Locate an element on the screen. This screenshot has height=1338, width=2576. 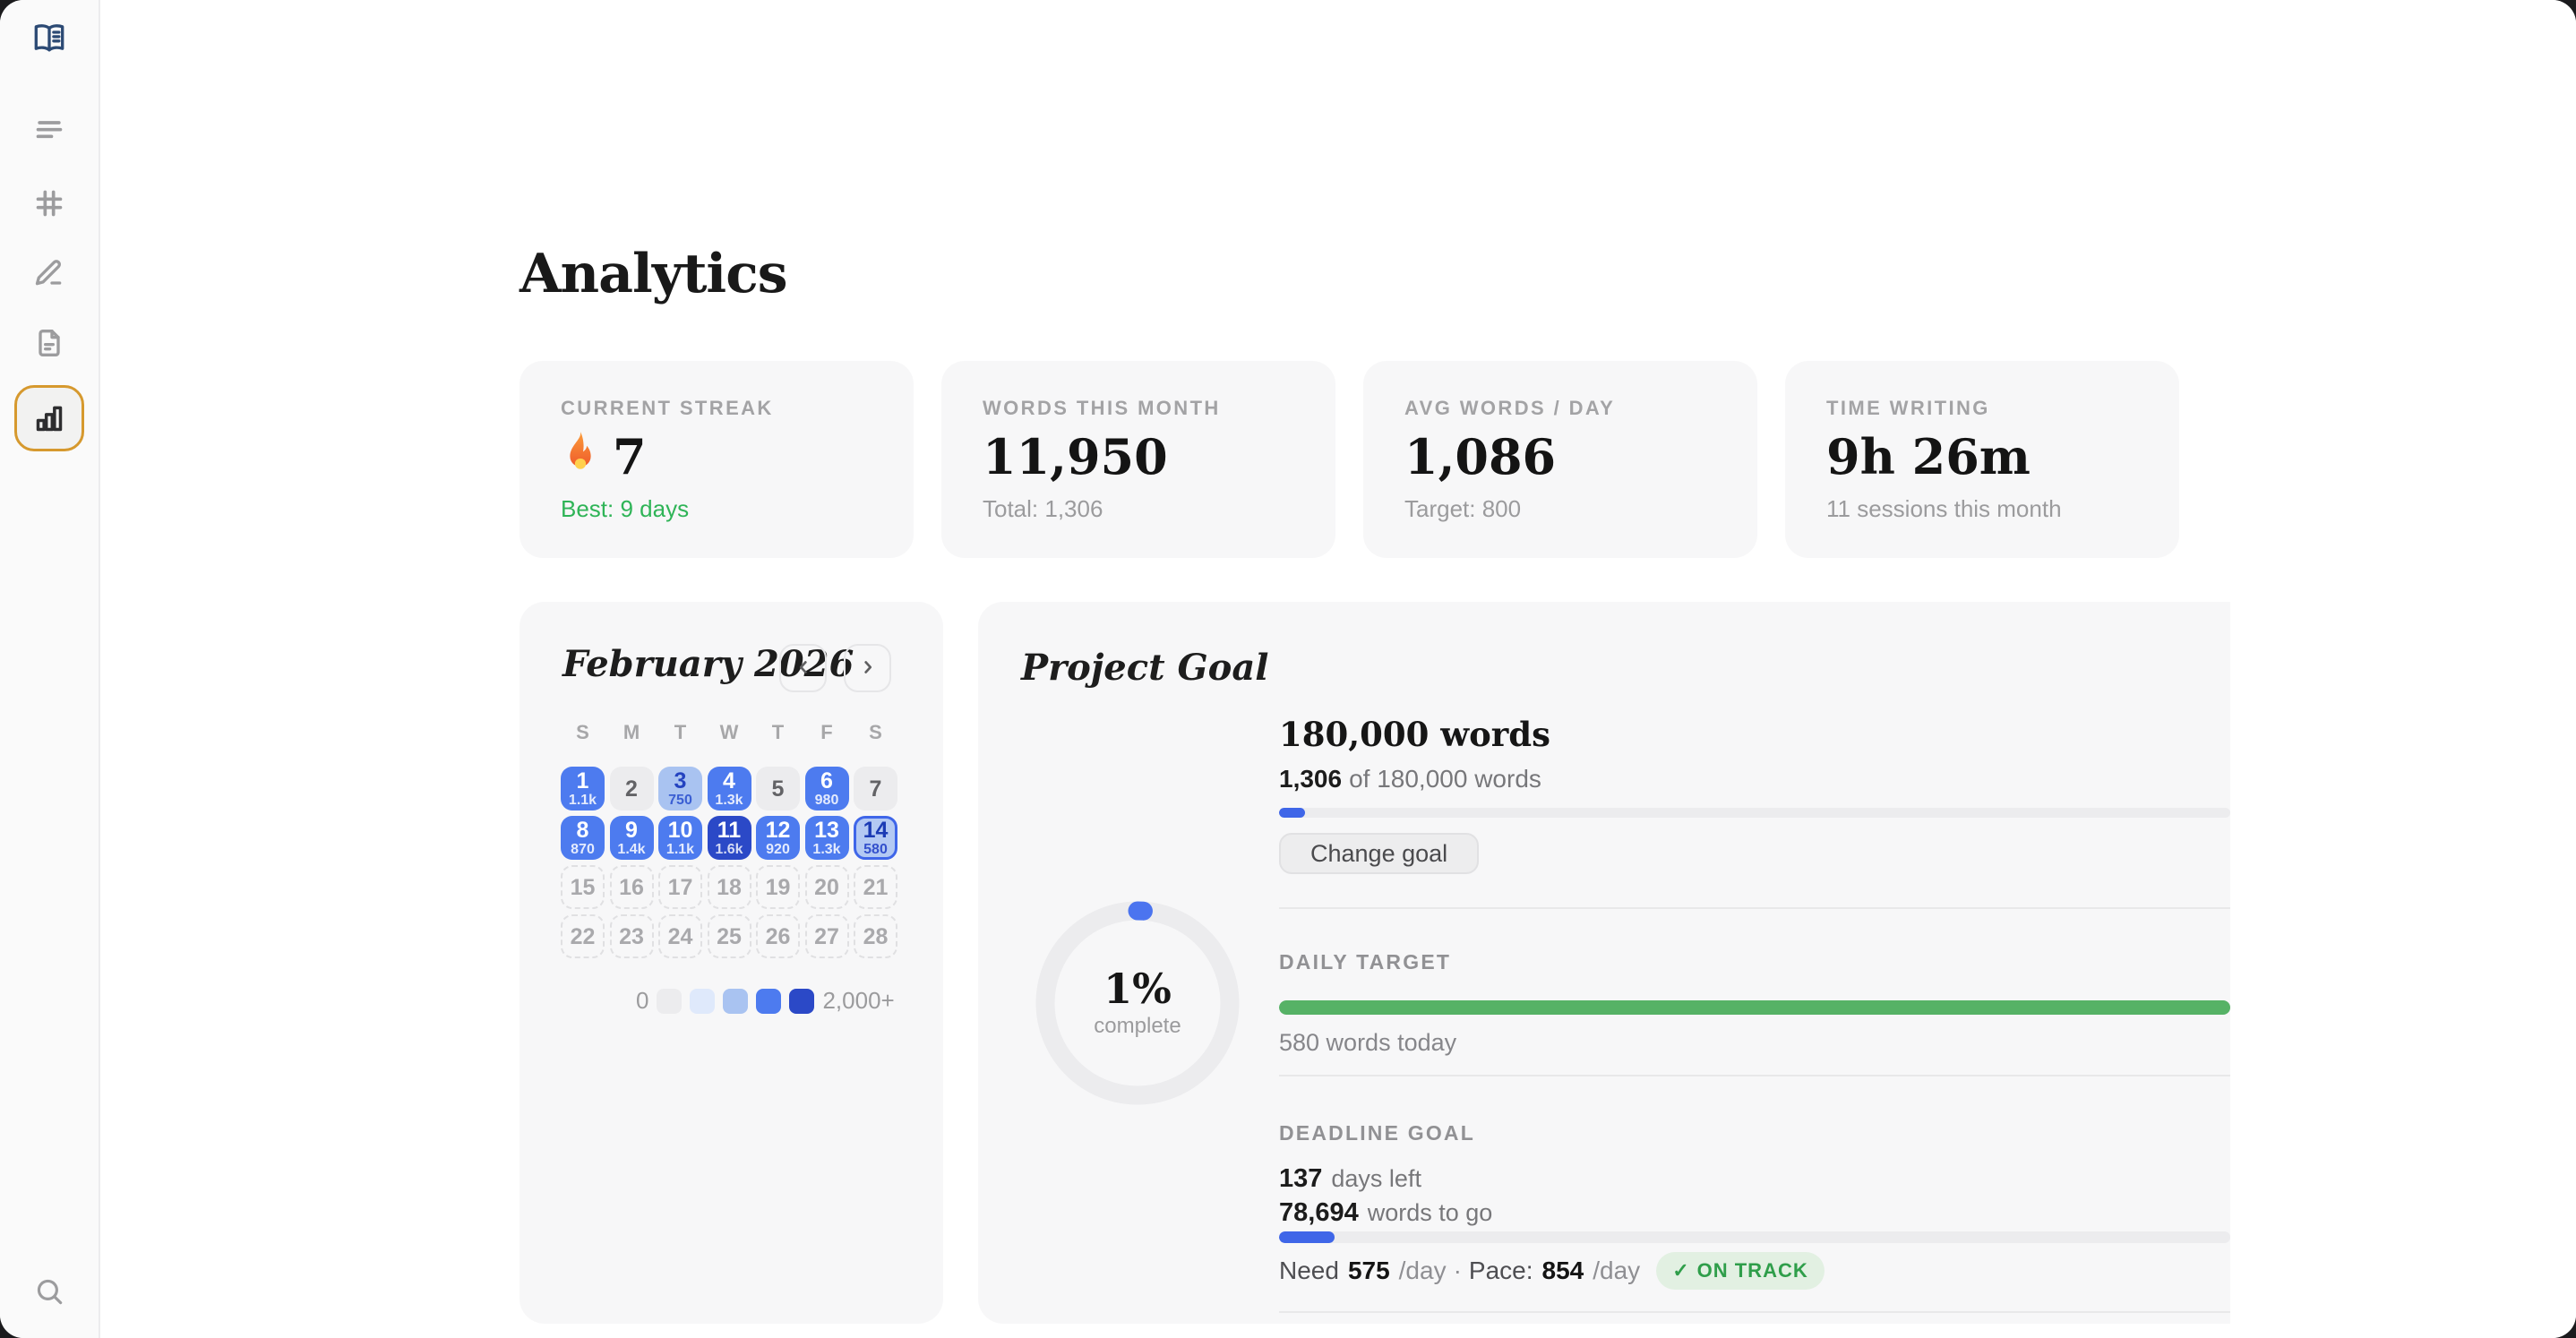
calendar-day: 16 is located at coordinates (631, 887).